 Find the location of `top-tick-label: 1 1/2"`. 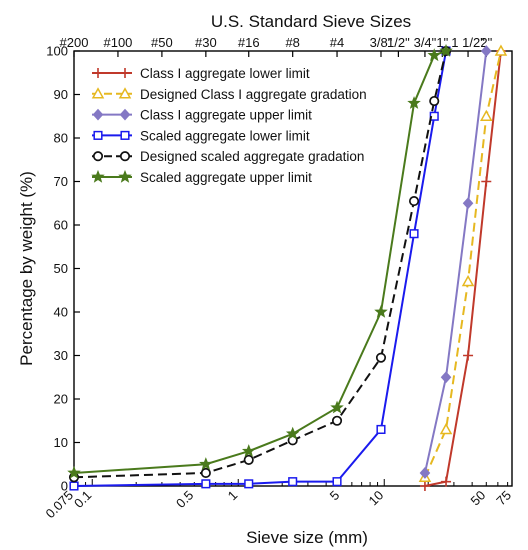

top-tick-label: 1 1/2" is located at coordinates (468, 42).